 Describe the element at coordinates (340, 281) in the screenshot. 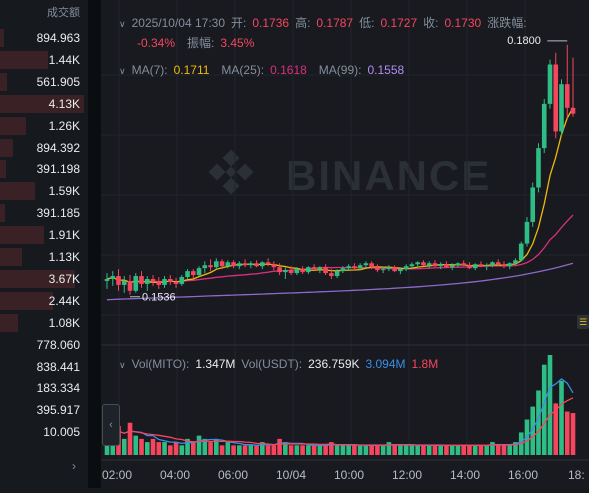

I see `ma99-line` at that location.